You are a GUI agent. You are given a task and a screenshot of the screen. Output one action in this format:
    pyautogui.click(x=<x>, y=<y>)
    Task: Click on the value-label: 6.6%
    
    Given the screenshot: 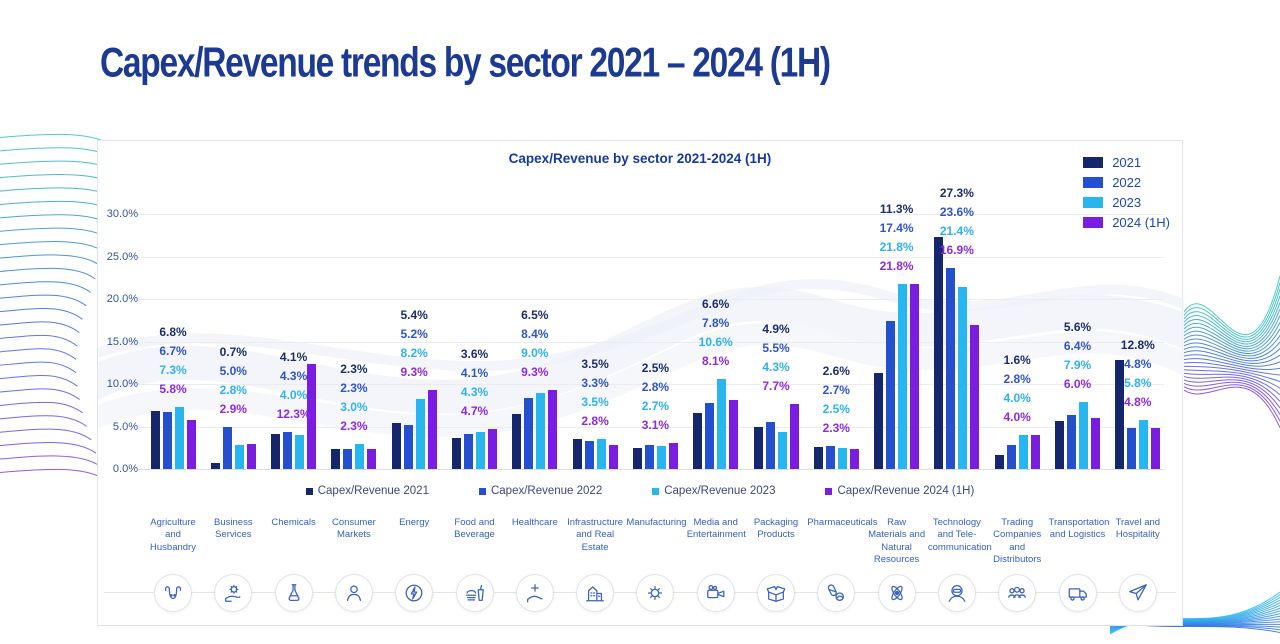 What is the action you would take?
    pyautogui.click(x=716, y=303)
    